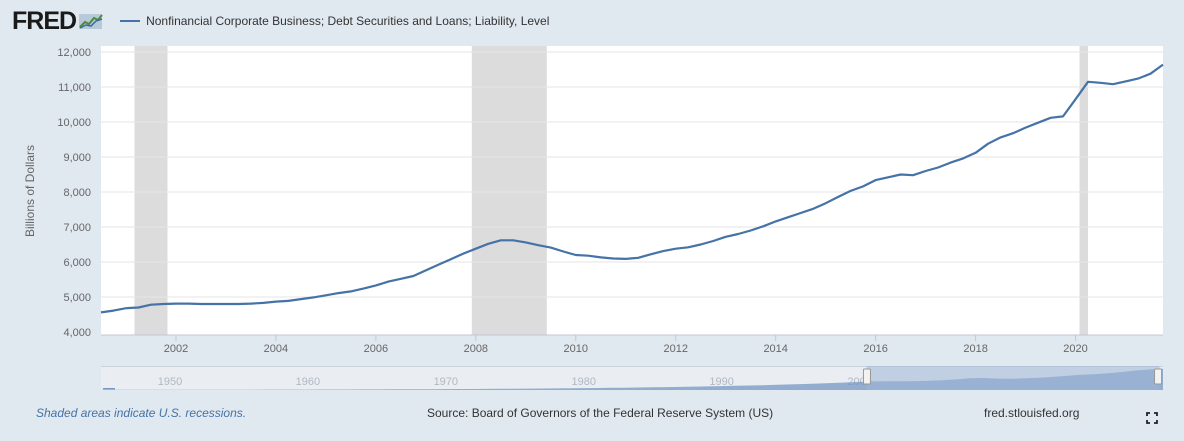 The height and width of the screenshot is (441, 1184). Describe the element at coordinates (276, 349) in the screenshot. I see `x-tick-label: 2004` at that location.